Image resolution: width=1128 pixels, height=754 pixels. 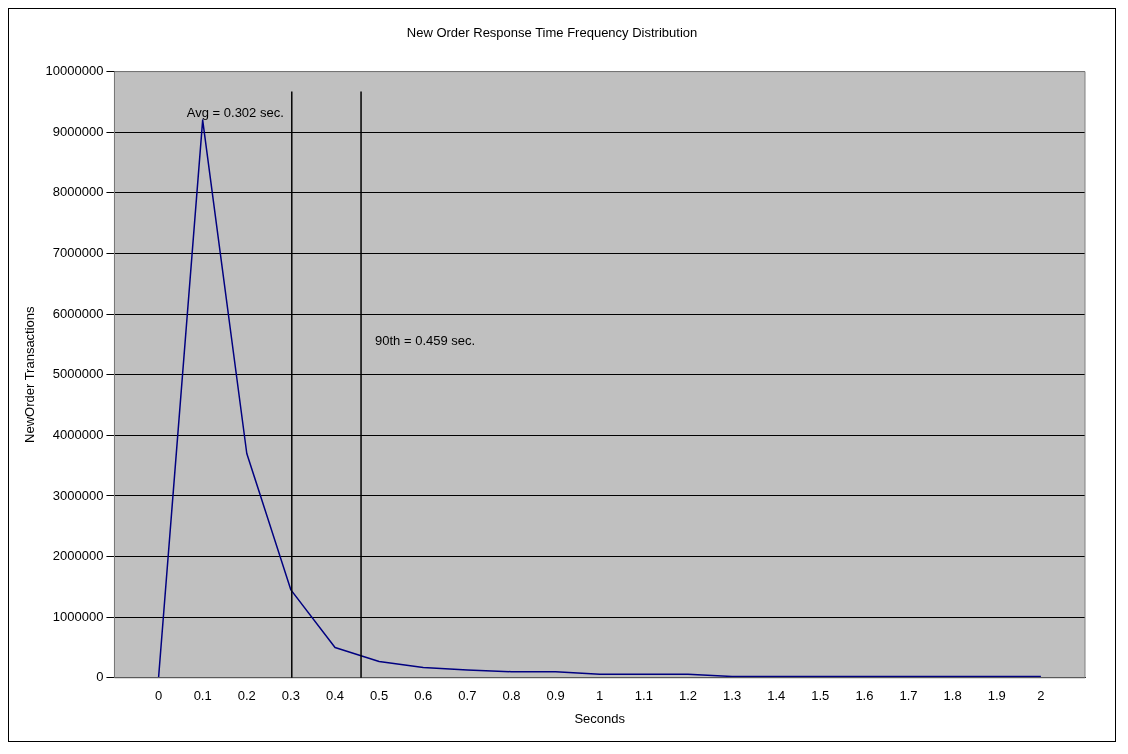 What do you see at coordinates (467, 696) in the screenshot?
I see `x-tick-label: 0.7` at bounding box center [467, 696].